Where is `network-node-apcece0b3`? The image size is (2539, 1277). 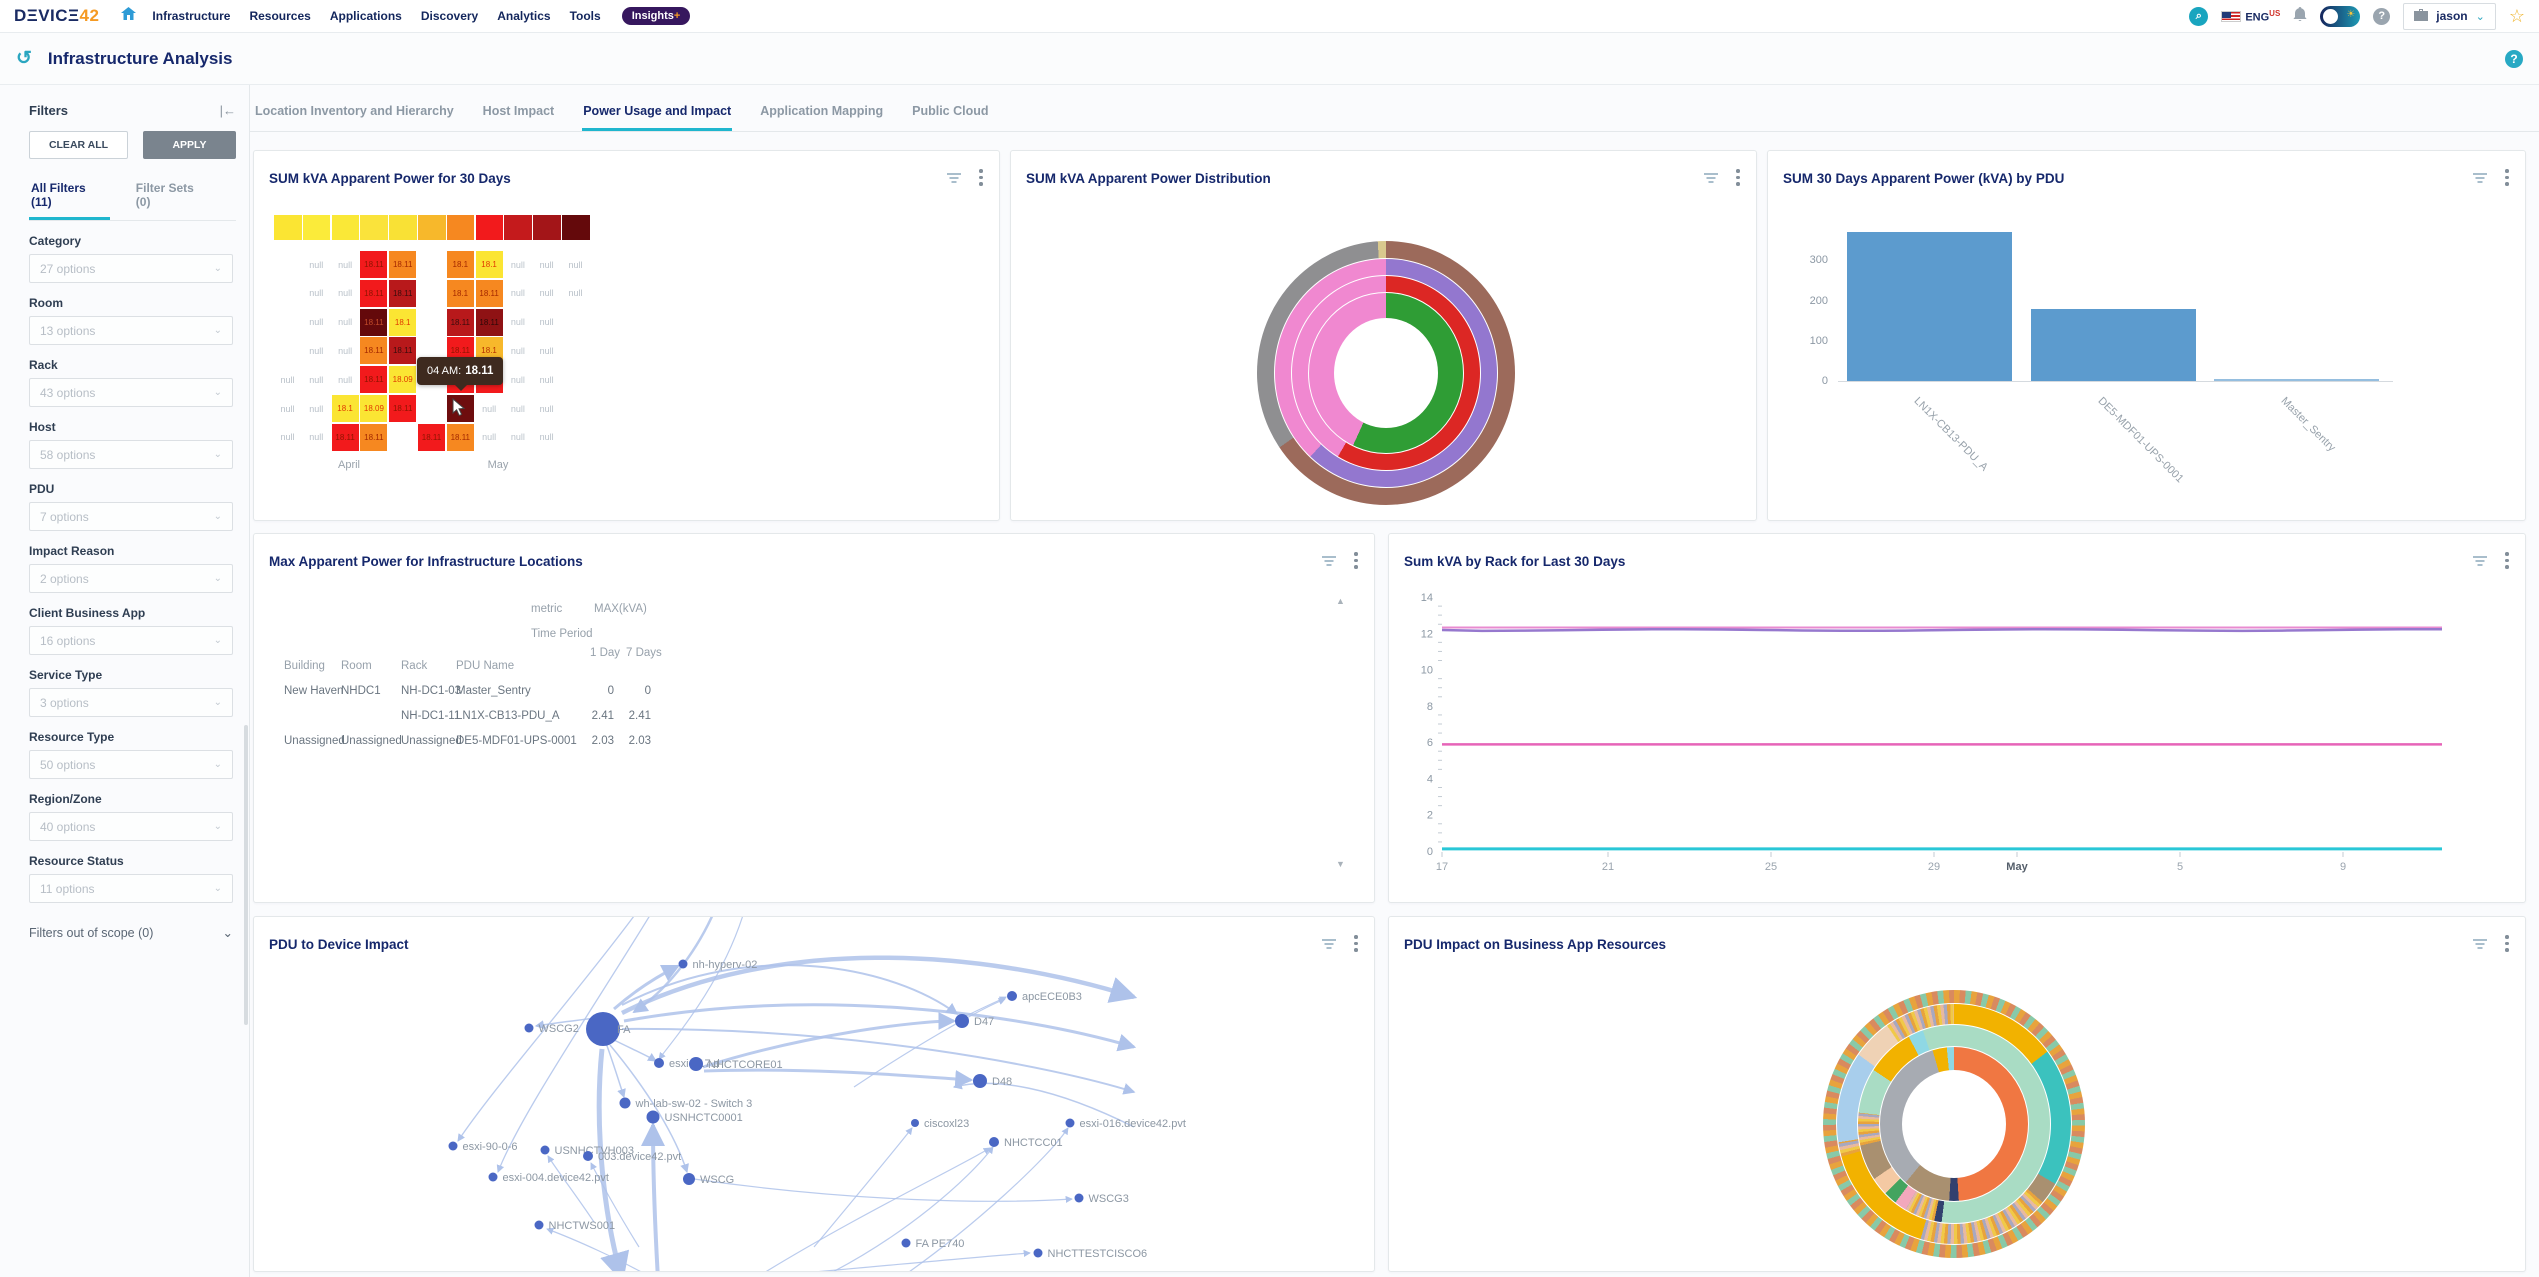 network-node-apcece0b3 is located at coordinates (1012, 996).